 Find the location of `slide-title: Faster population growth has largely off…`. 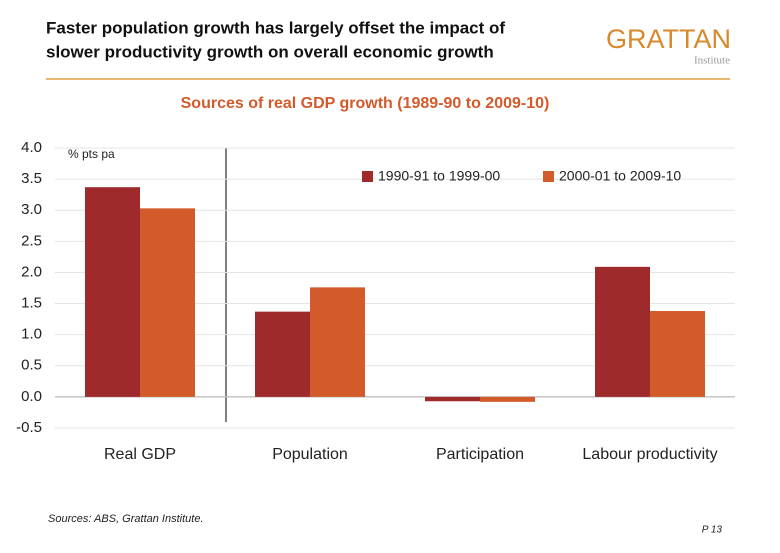

slide-title: Faster population growth has largely off… is located at coordinates (275, 27).